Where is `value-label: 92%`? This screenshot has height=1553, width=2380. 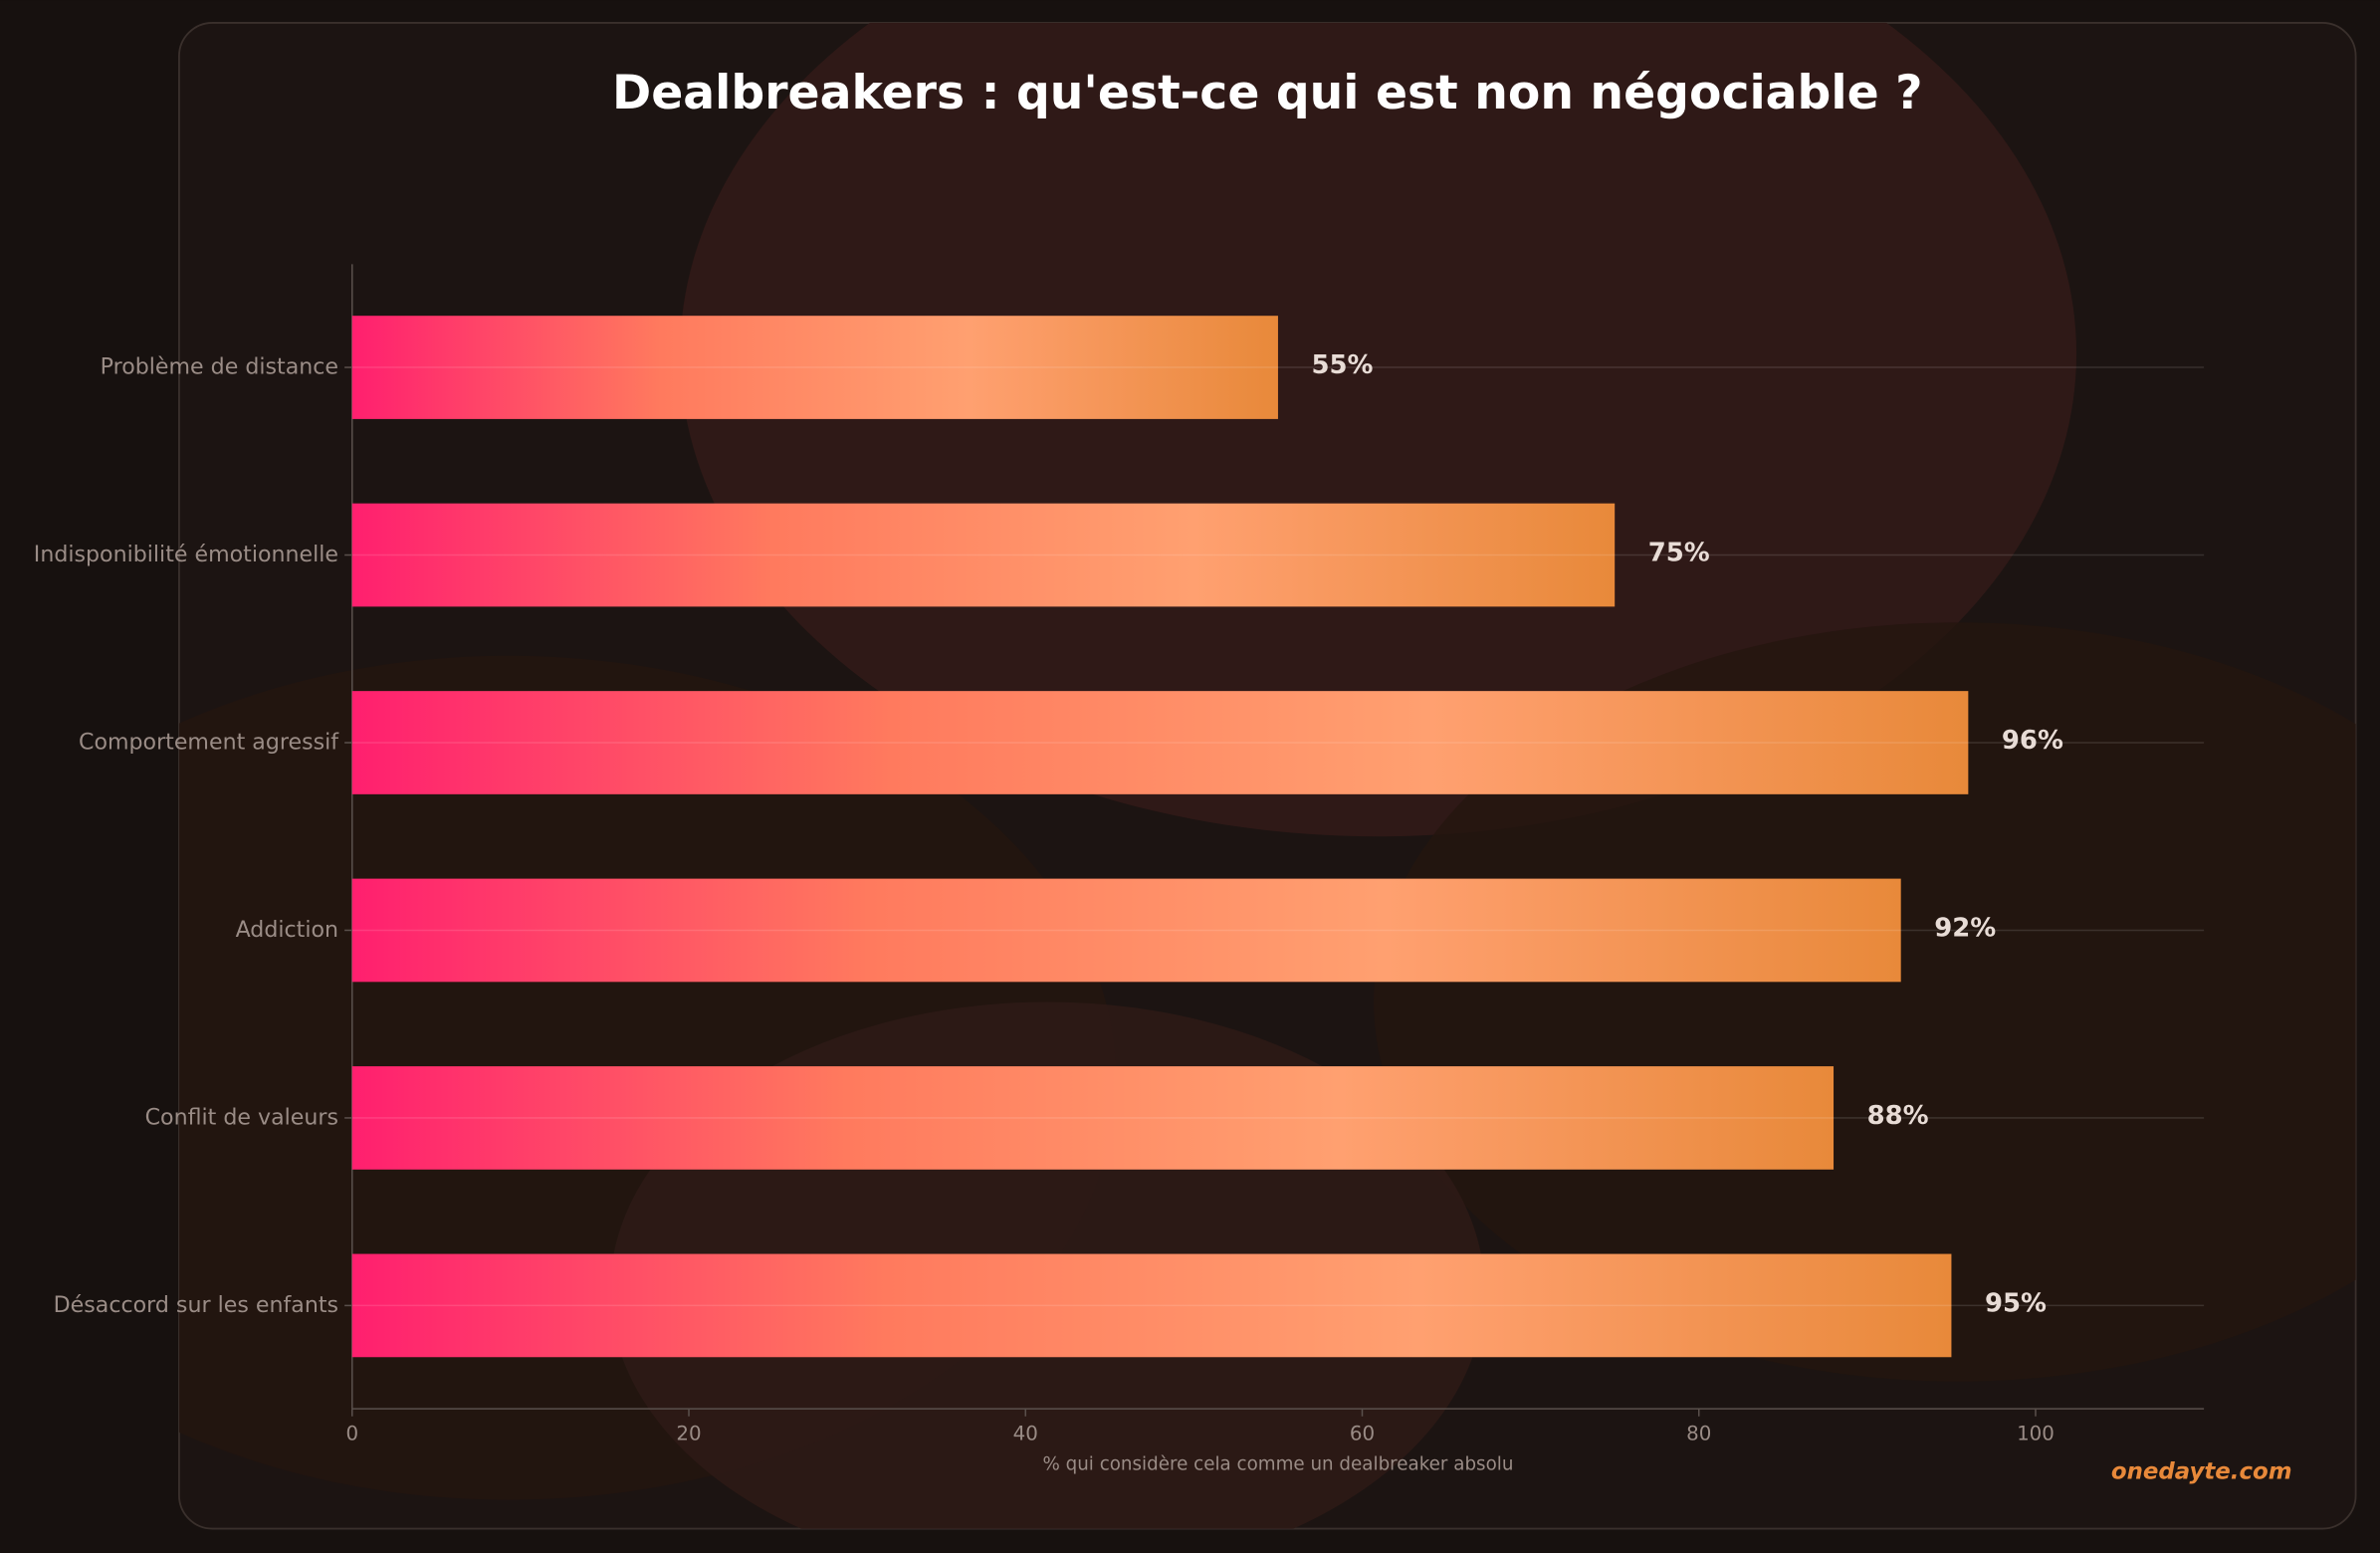 value-label: 92% is located at coordinates (1965, 928).